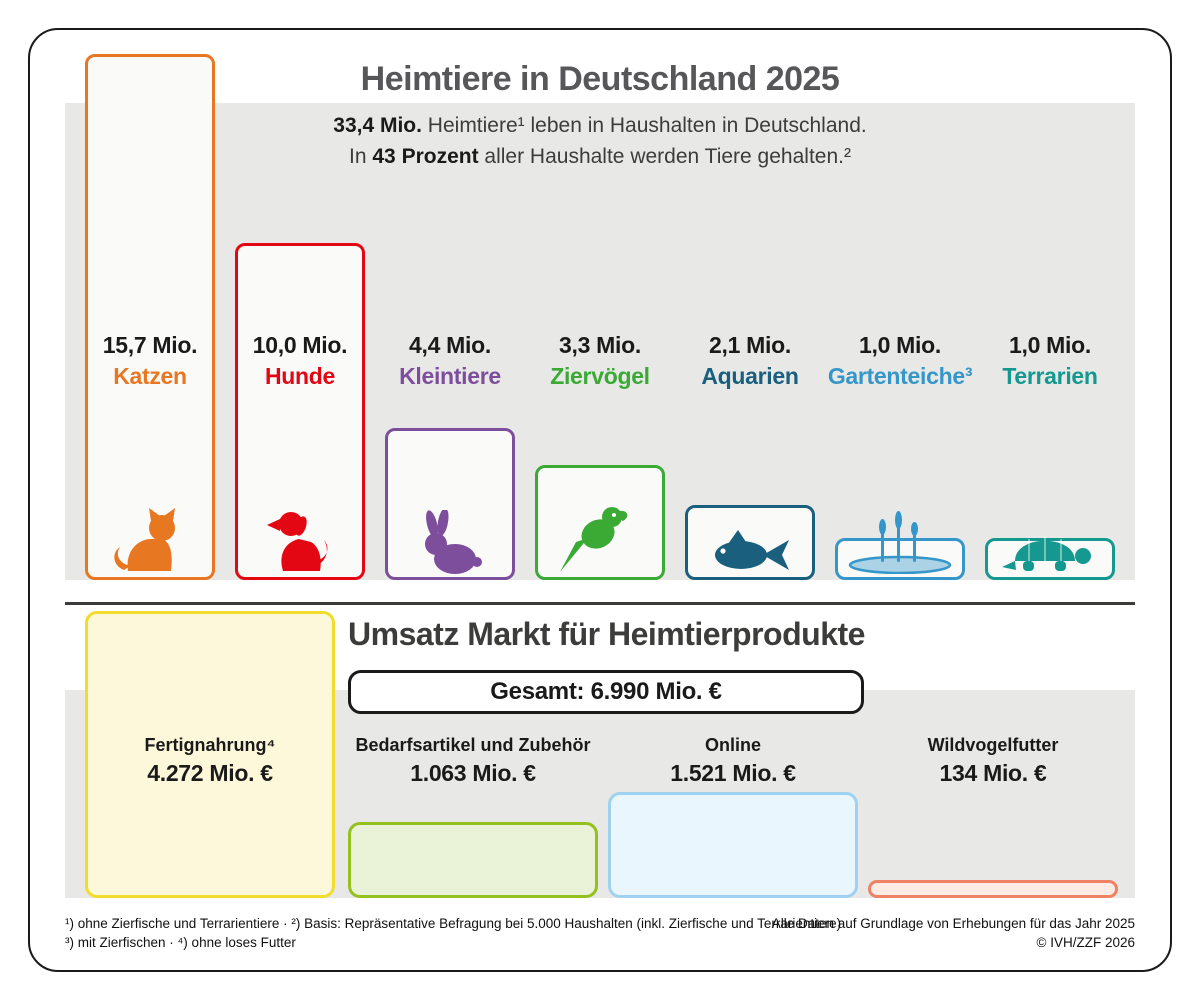 The height and width of the screenshot is (1000, 1200). Describe the element at coordinates (600, 79) in the screenshot. I see `page-title: Heimtiere in Deutschland 2025` at that location.